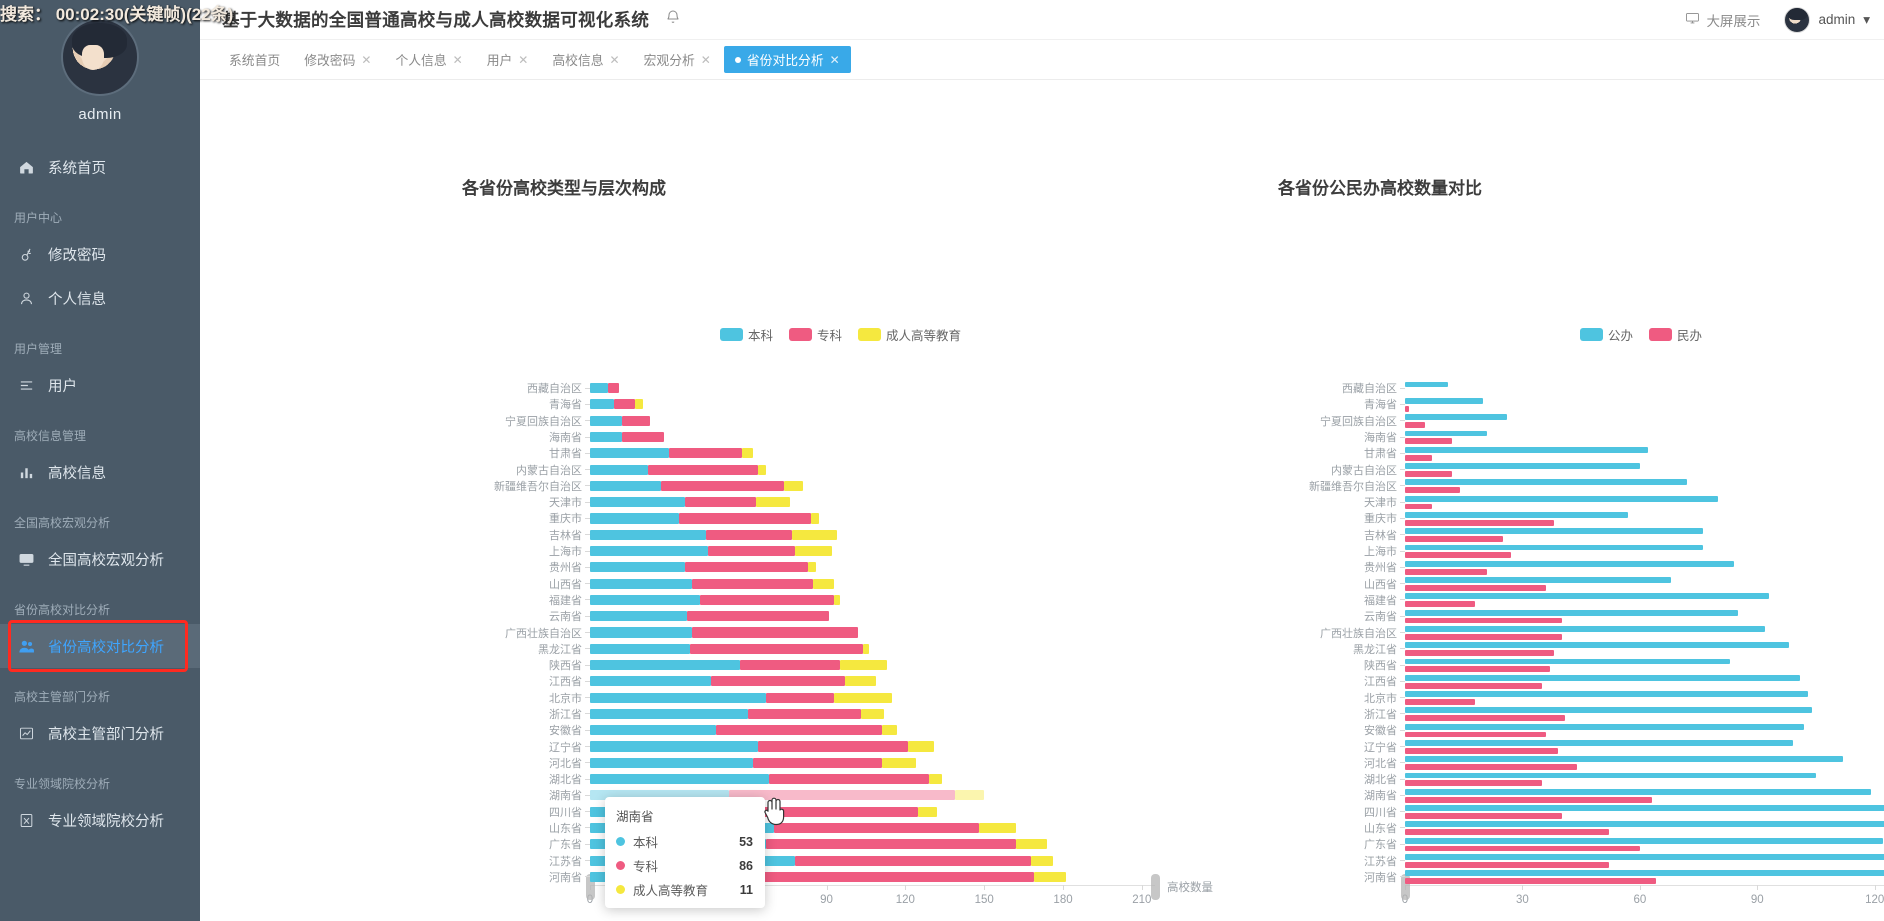 The height and width of the screenshot is (921, 1884). Describe the element at coordinates (100, 820) in the screenshot. I see `sidebar-item-6-0: 专业领域院校分析` at that location.